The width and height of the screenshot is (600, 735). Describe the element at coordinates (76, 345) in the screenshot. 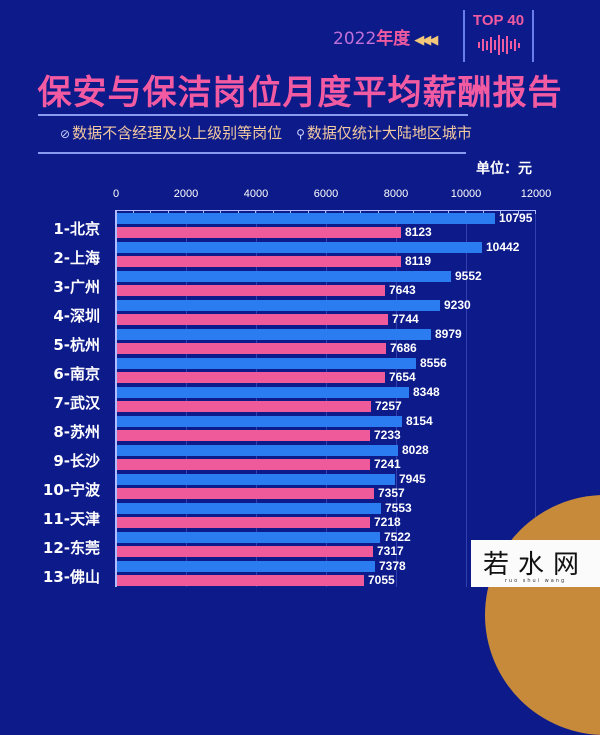

I see `city-label: 5-杭州` at that location.